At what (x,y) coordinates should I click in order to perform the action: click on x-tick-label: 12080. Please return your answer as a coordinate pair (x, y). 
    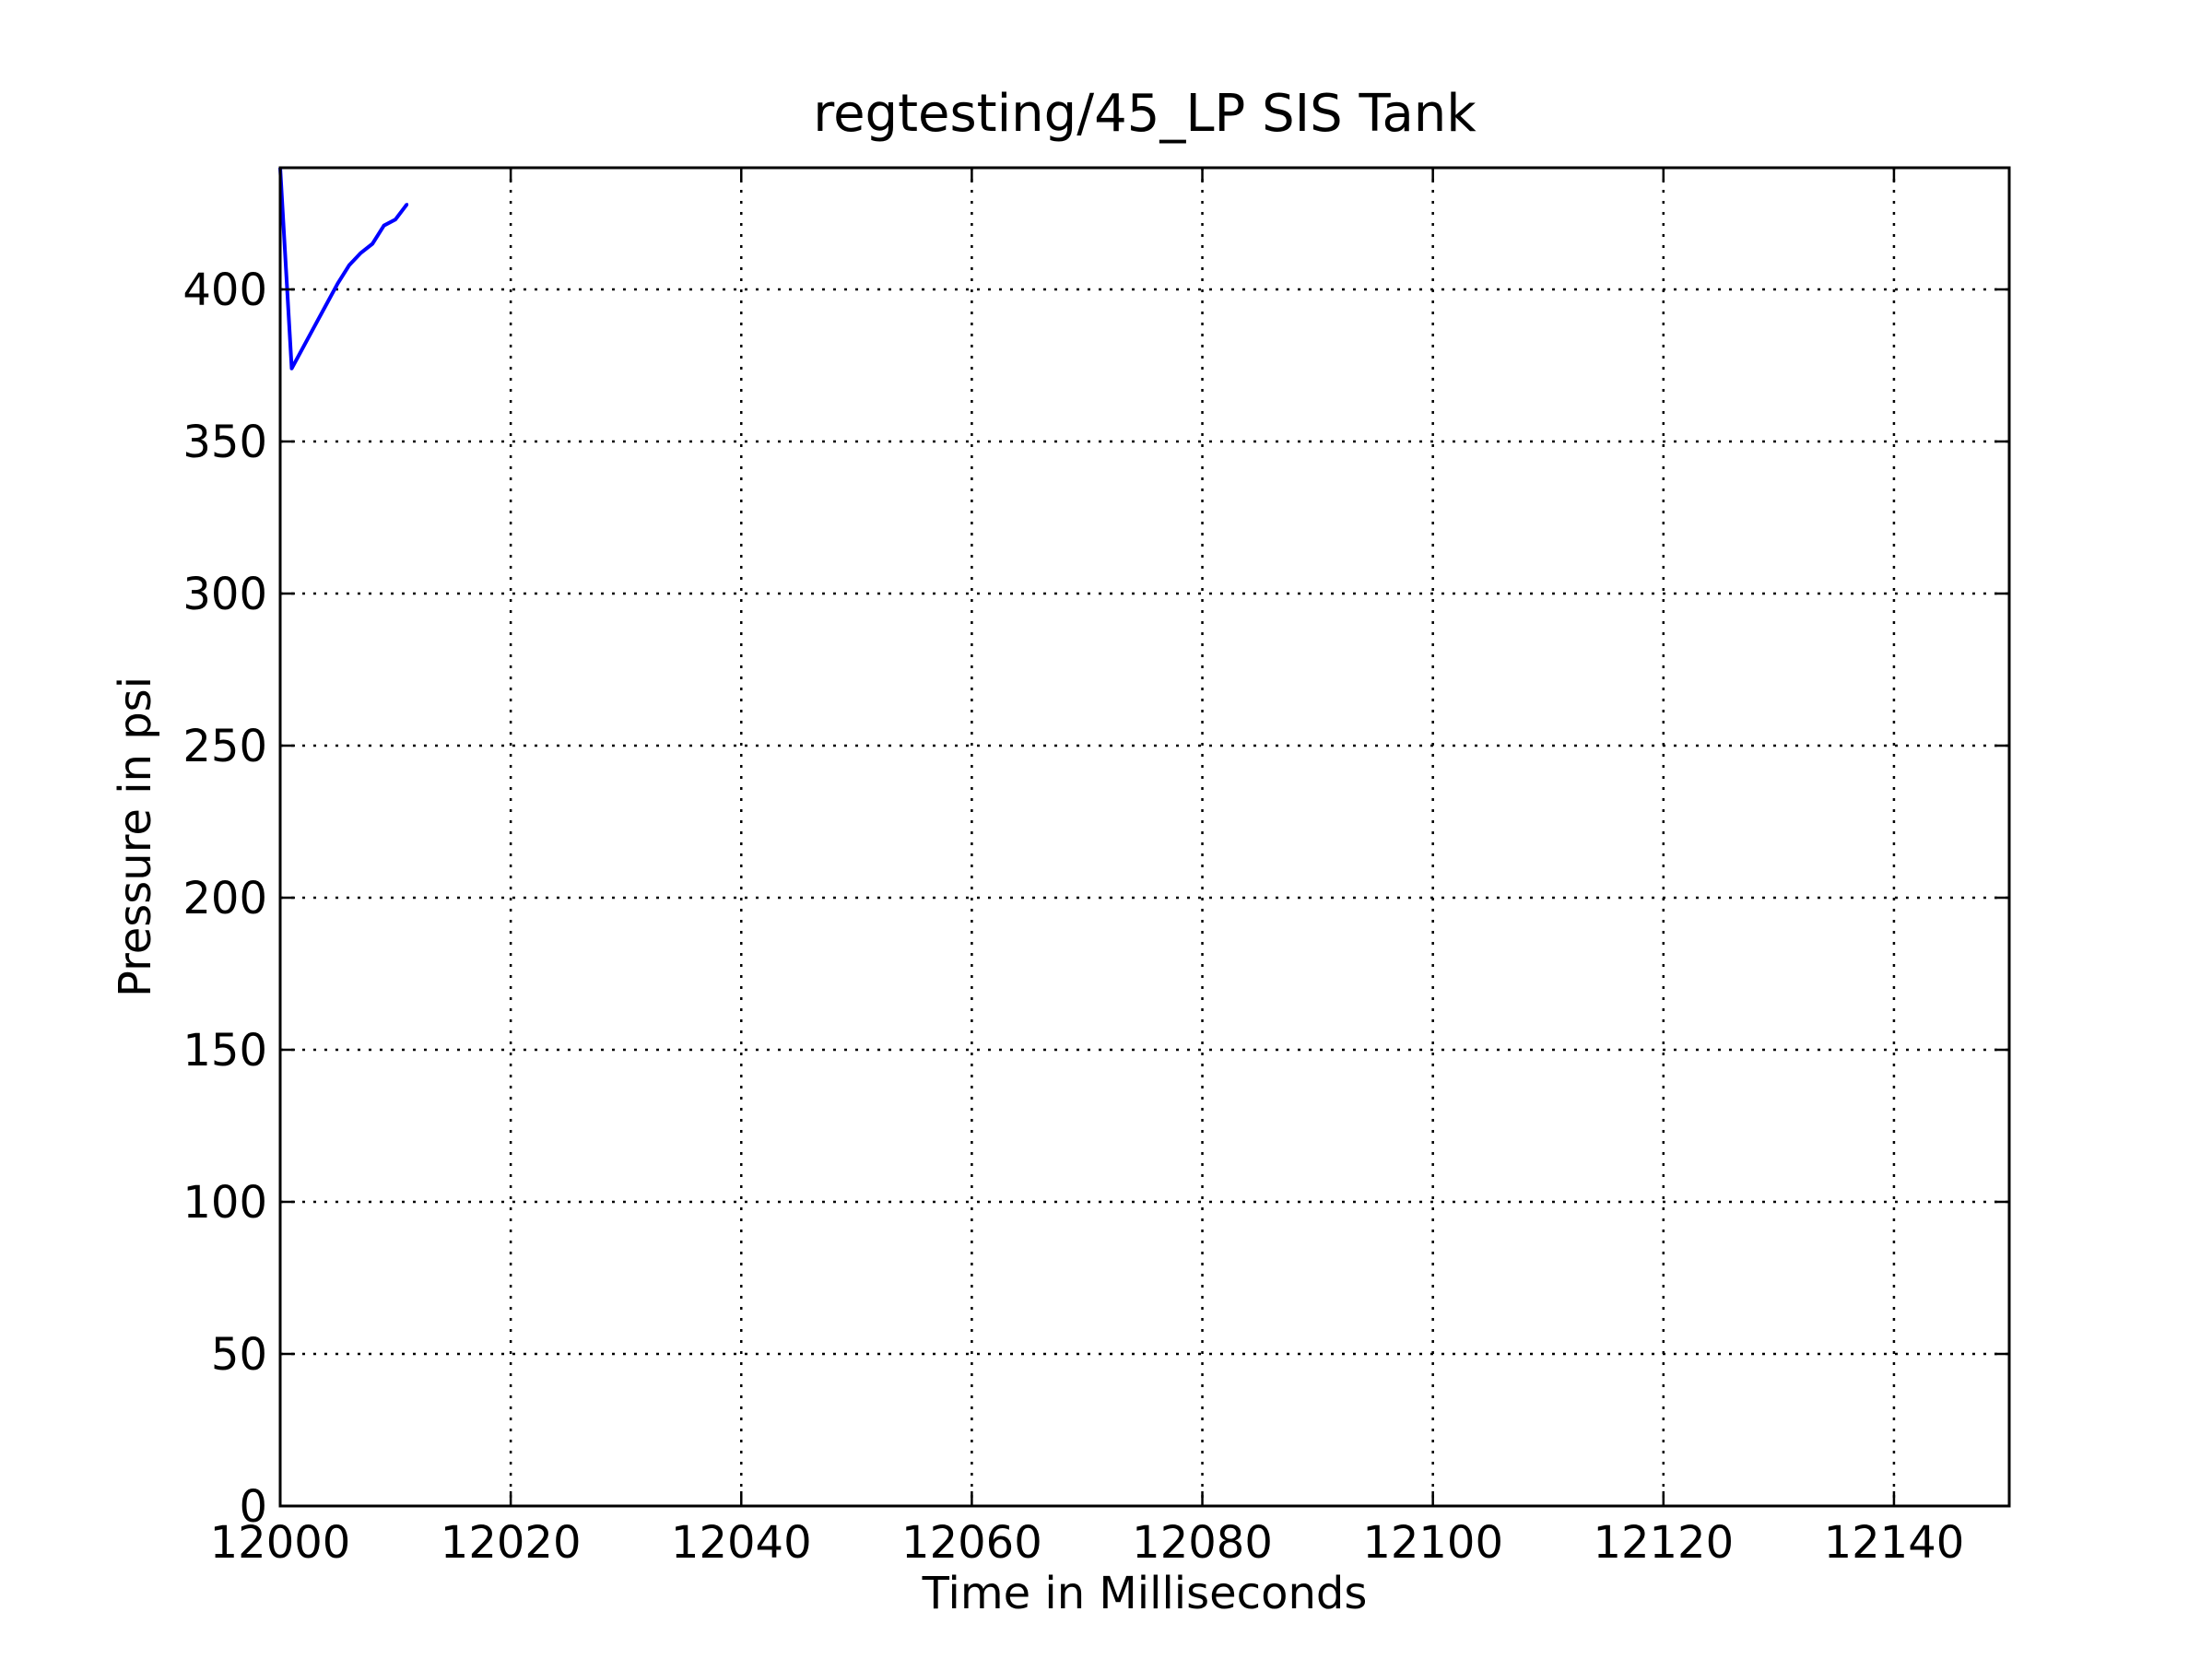
    Looking at the image, I should click on (1202, 1543).